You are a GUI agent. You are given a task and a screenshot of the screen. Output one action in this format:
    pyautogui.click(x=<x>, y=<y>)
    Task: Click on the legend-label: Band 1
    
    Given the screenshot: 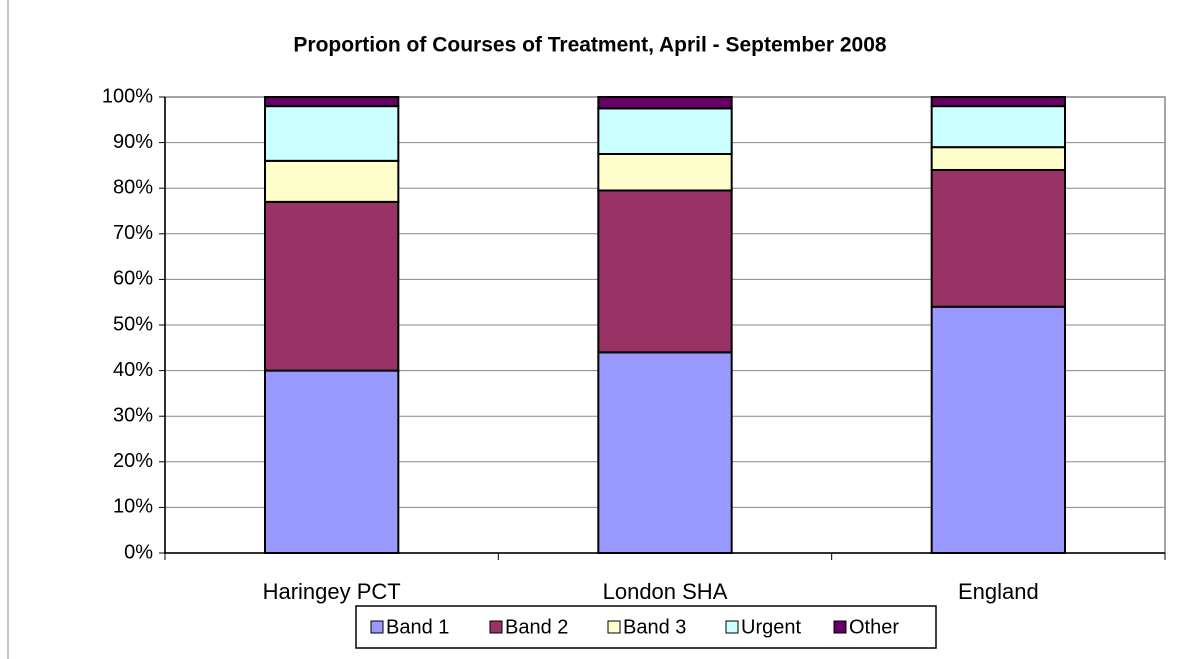 What is the action you would take?
    pyautogui.click(x=417, y=627)
    